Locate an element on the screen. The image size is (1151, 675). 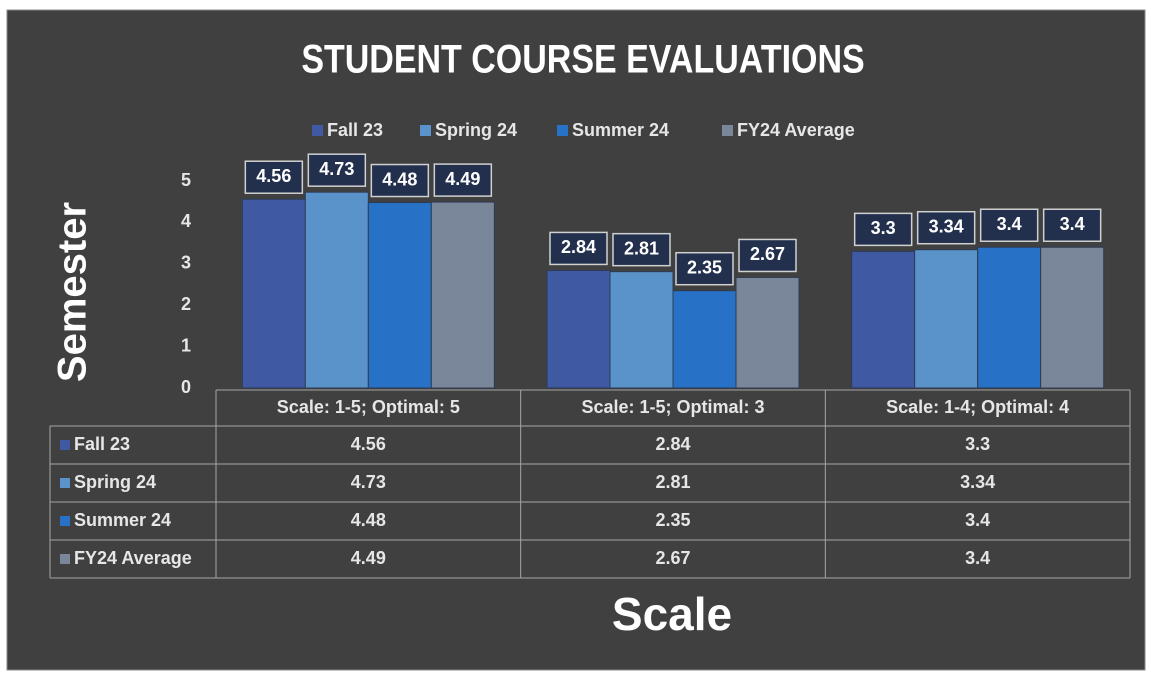
table-cell: 2.67 is located at coordinates (672, 558).